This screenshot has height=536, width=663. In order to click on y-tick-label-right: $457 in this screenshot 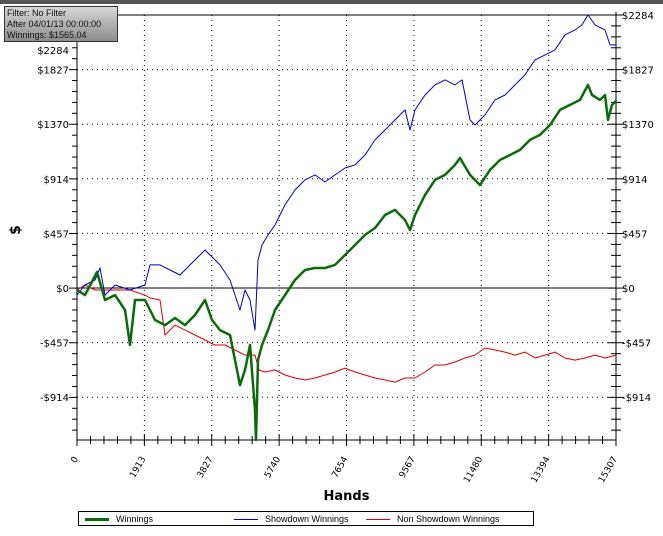, I will do `click(634, 234)`.